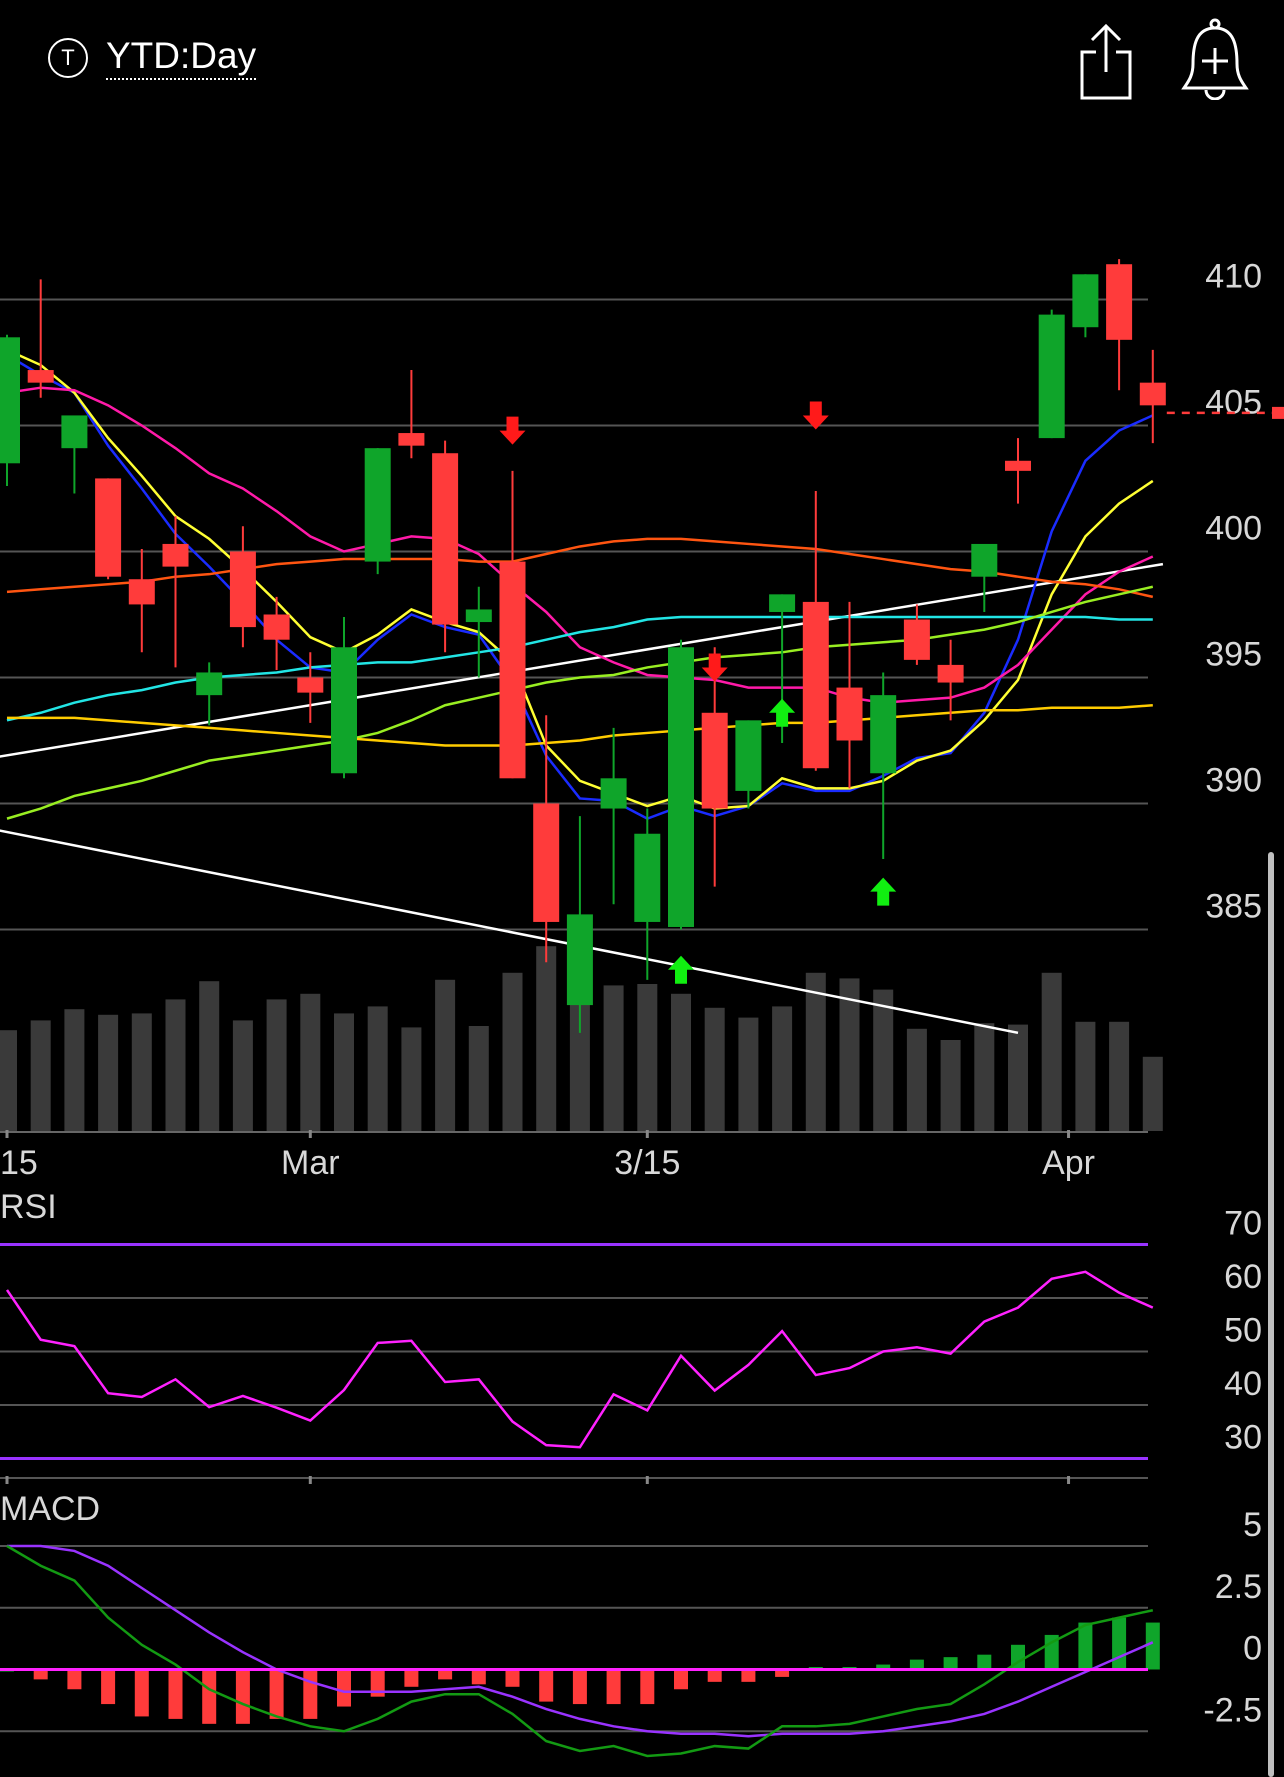  I want to click on macd-tick-label: -2.5, so click(1232, 1710).